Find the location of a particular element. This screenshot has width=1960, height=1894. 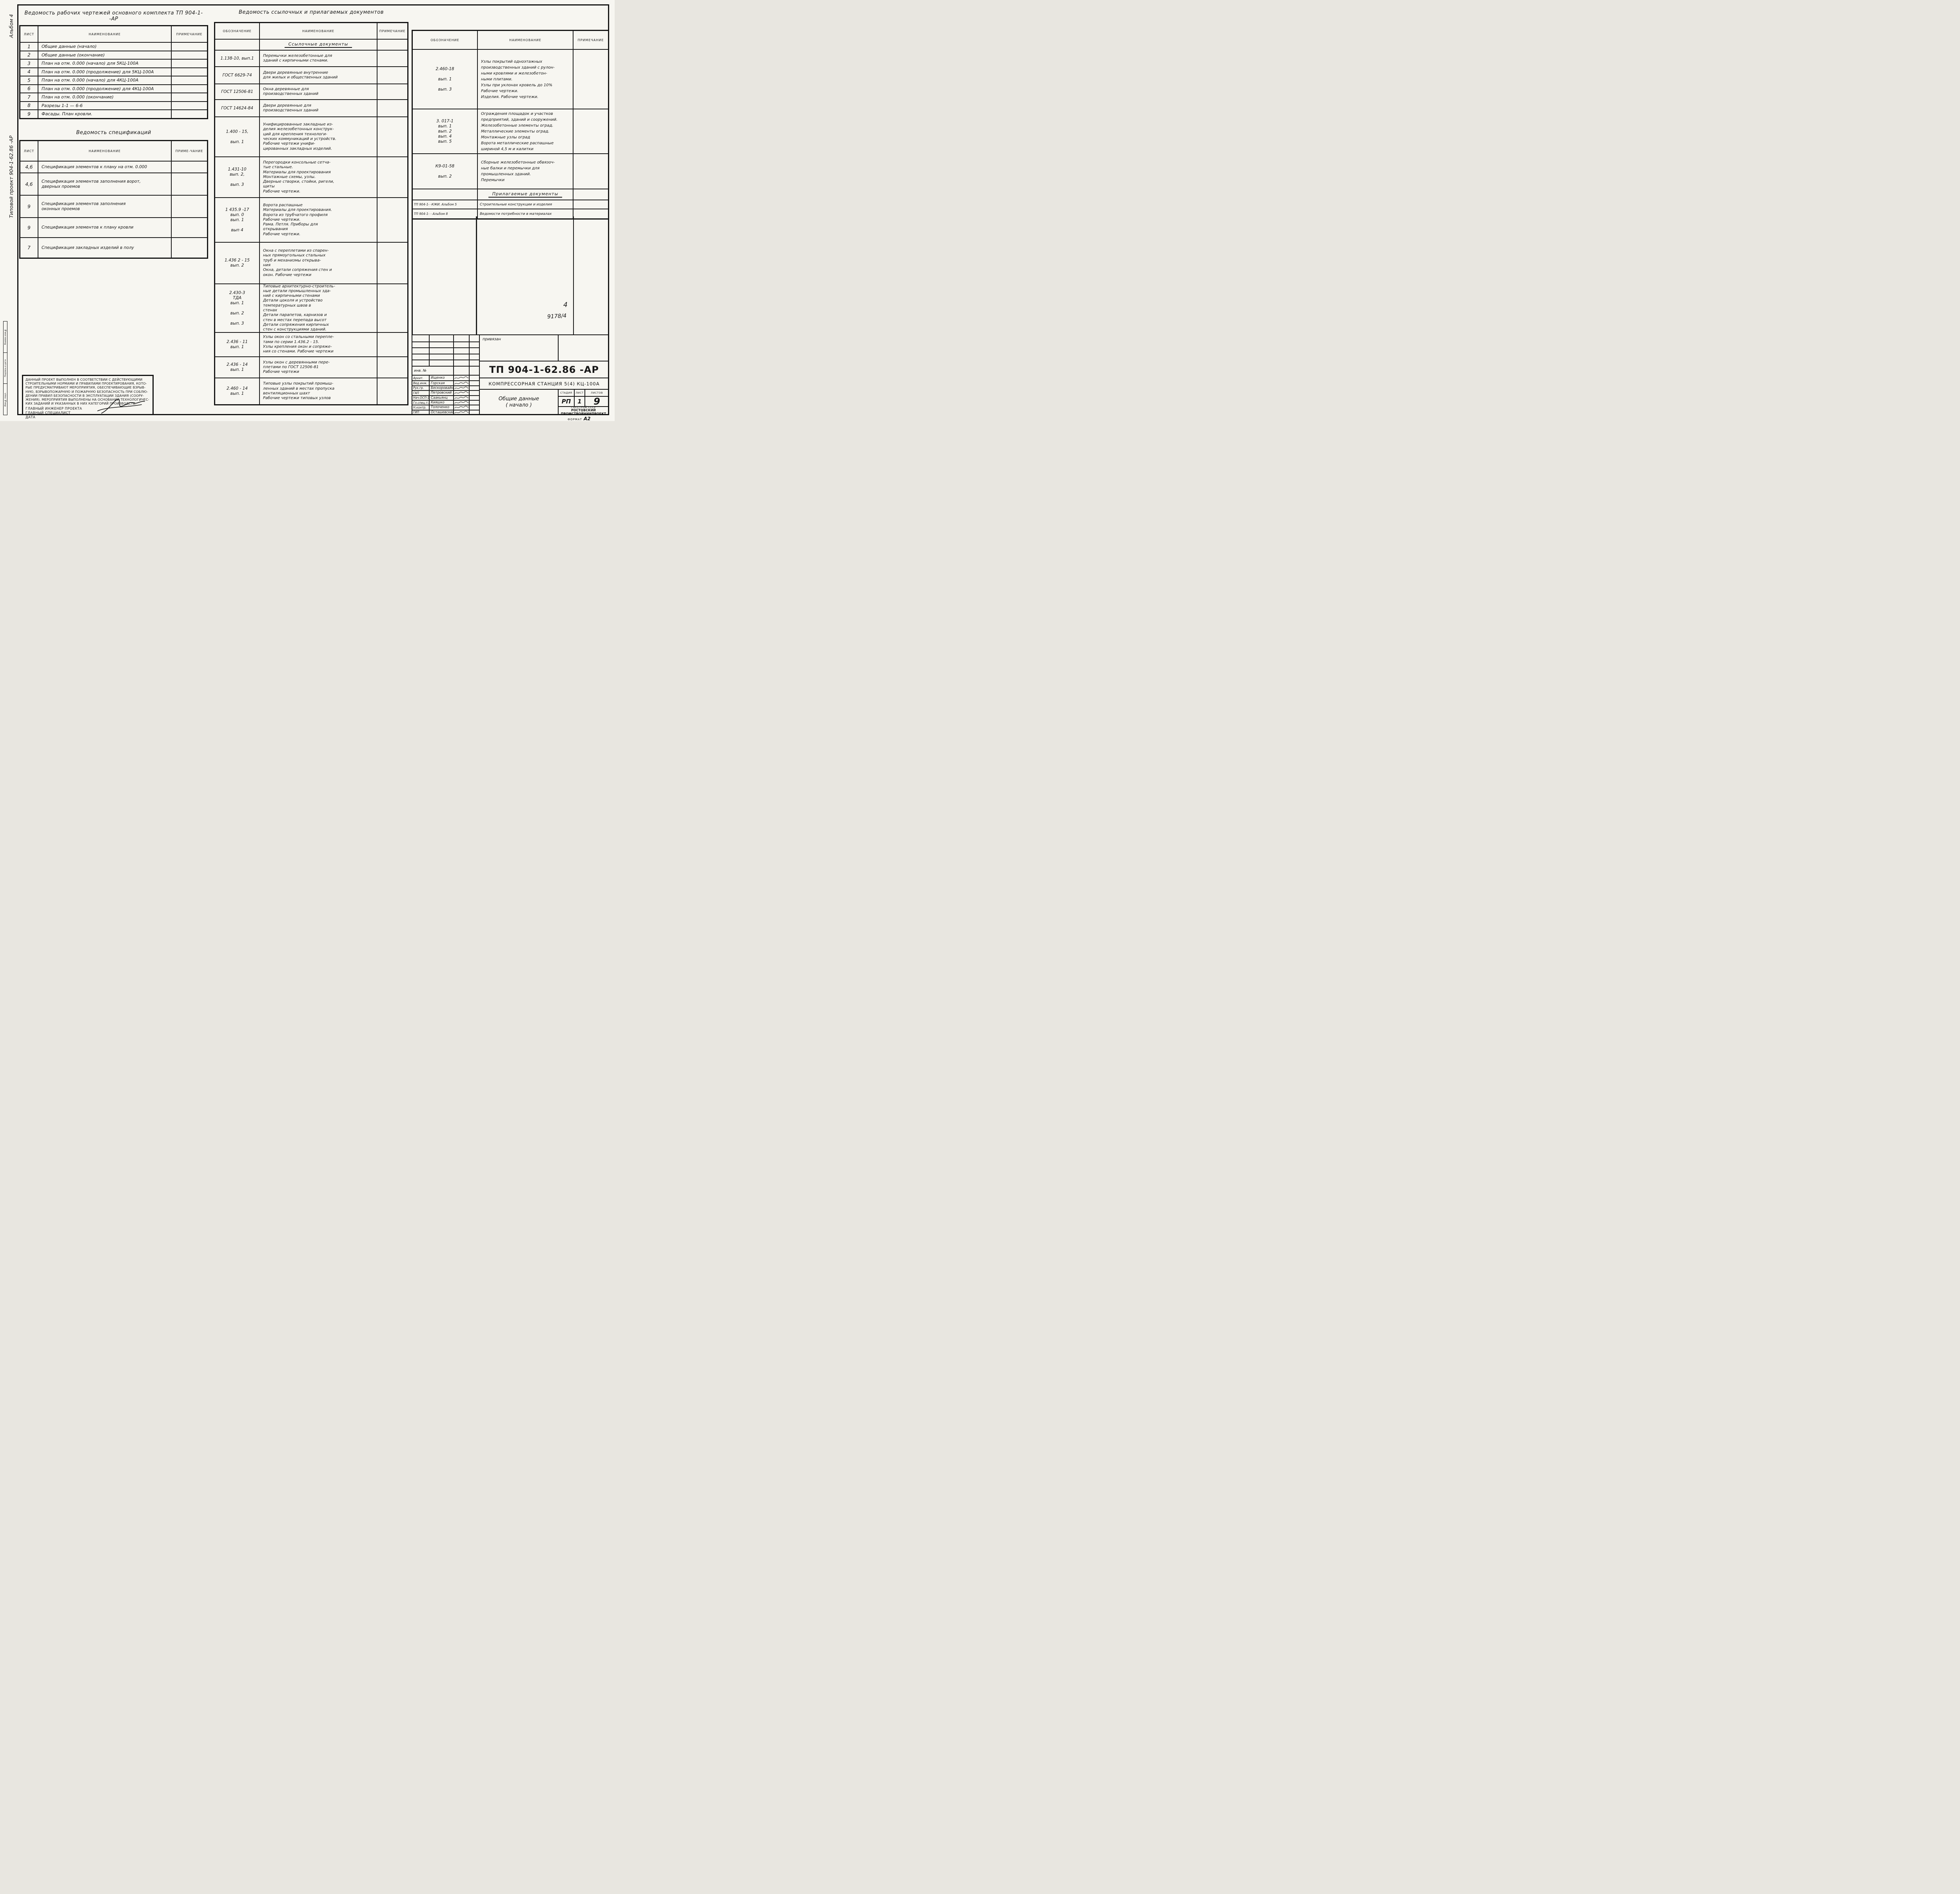

sheet-title-line2: ( начало ) is located at coordinates (519, 405).